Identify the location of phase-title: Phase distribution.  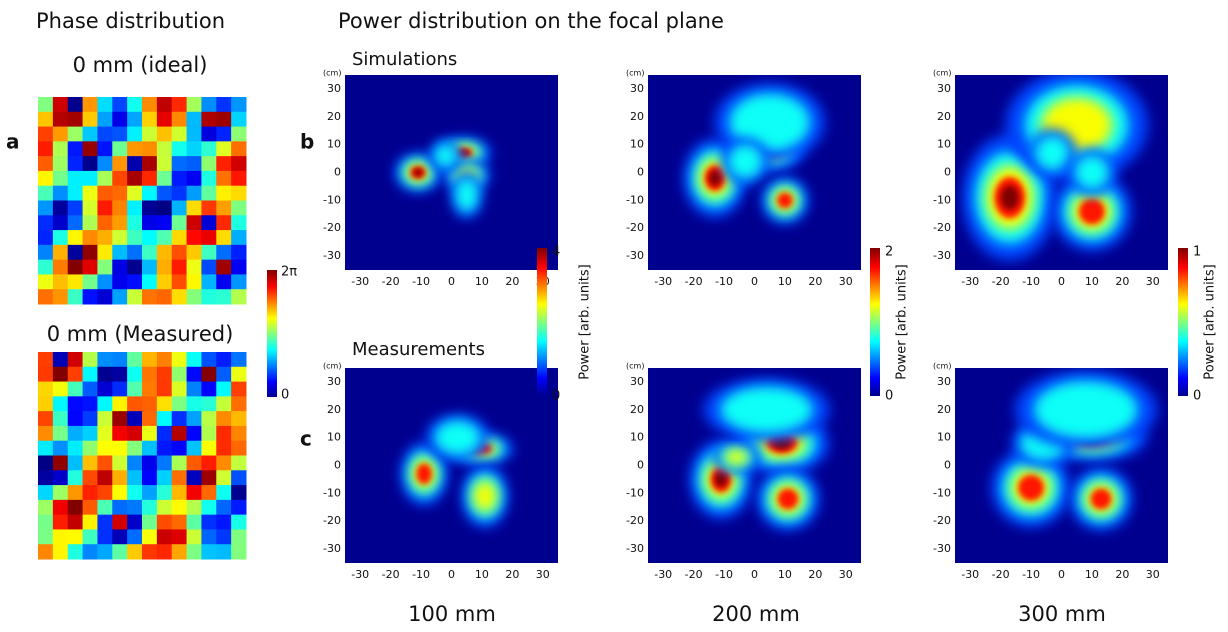
(130, 21).